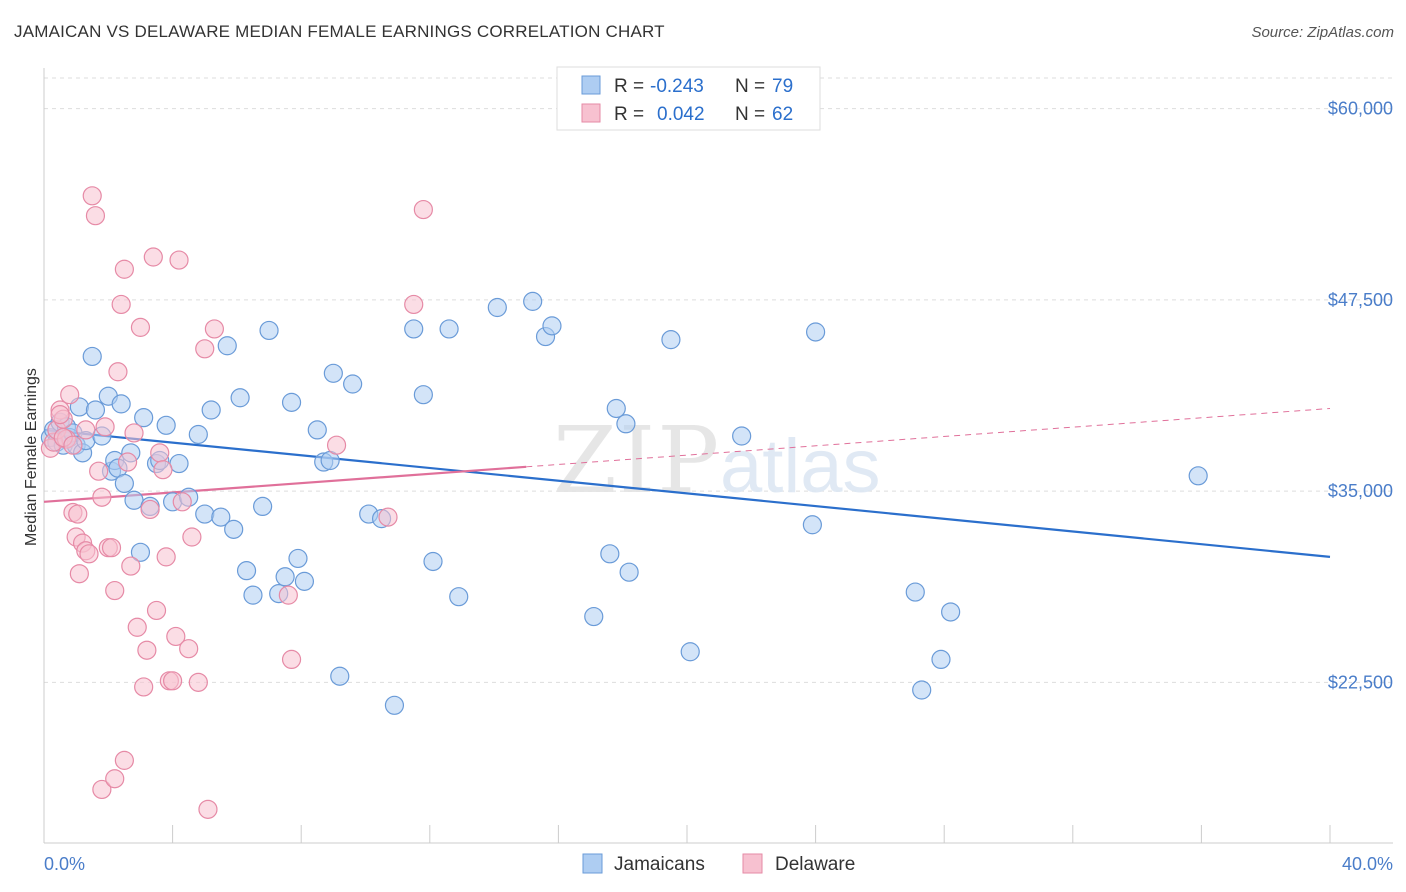 The height and width of the screenshot is (892, 1406). What do you see at coordinates (750, 114) in the screenshot?
I see `stats-n-label: N =` at bounding box center [750, 114].